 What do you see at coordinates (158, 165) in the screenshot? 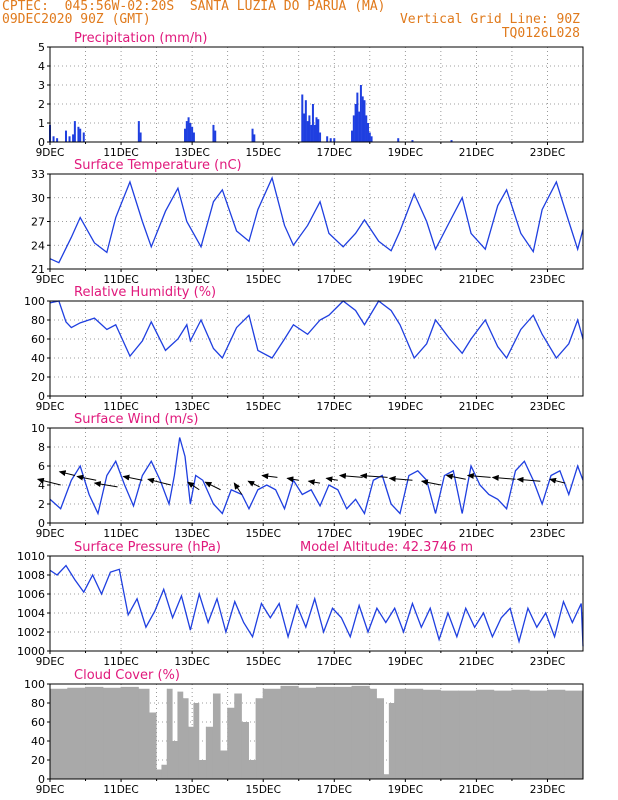
I see `temperature-title: Surface Temperature (nC)` at bounding box center [158, 165].